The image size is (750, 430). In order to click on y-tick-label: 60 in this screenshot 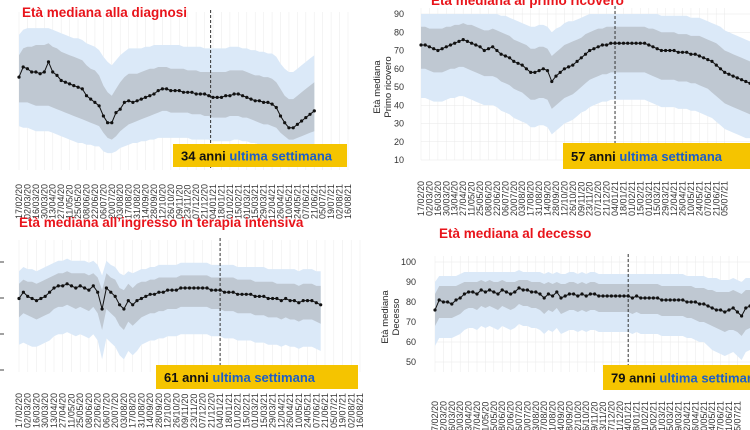, I will do `click(411, 342)`.